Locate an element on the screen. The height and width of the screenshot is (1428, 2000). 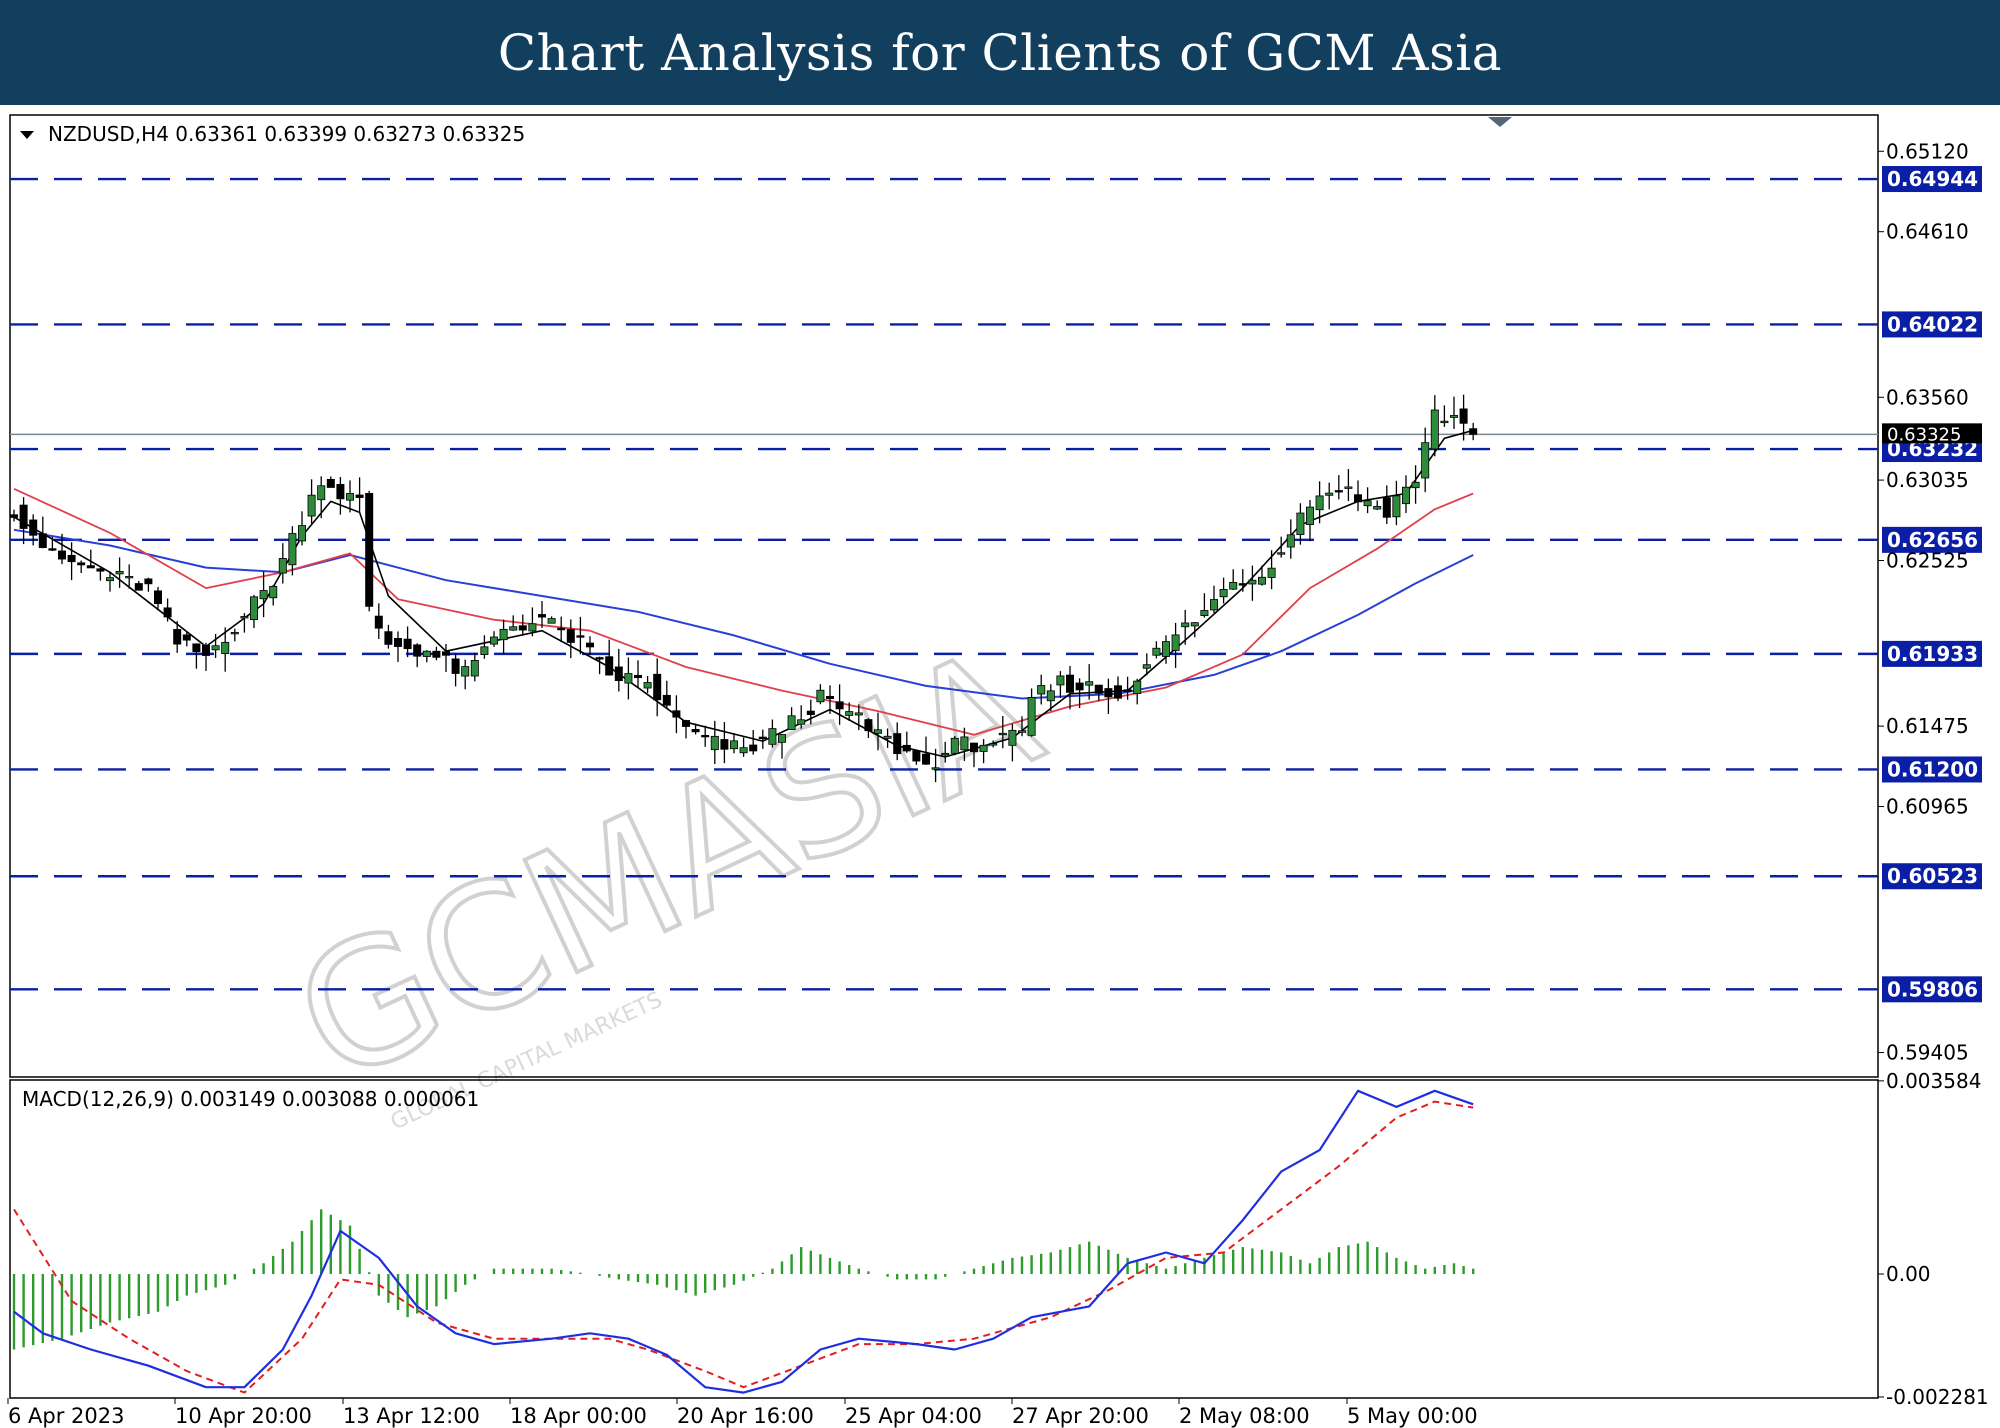
price-tick-label: 0.65120 is located at coordinates (1927, 151).